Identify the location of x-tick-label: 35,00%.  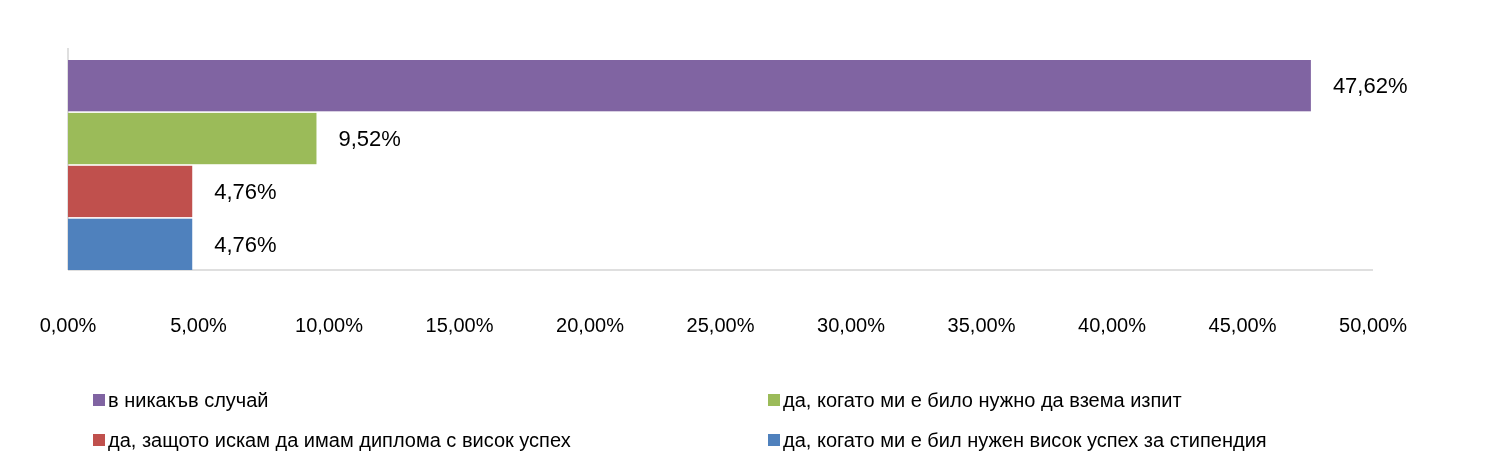
(981, 325).